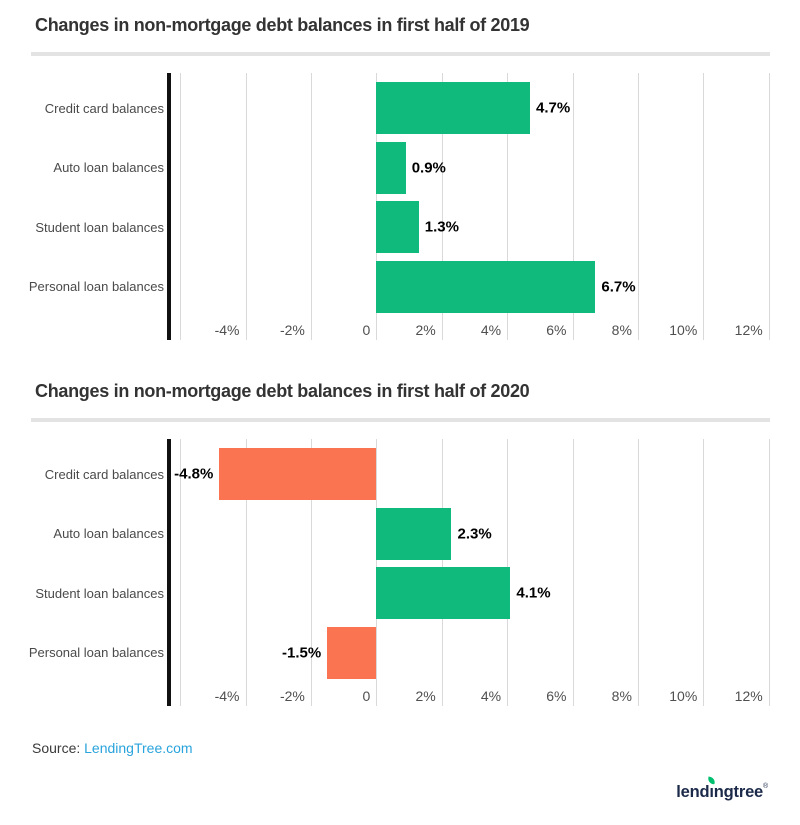  I want to click on value-label: 1.3%, so click(441, 227).